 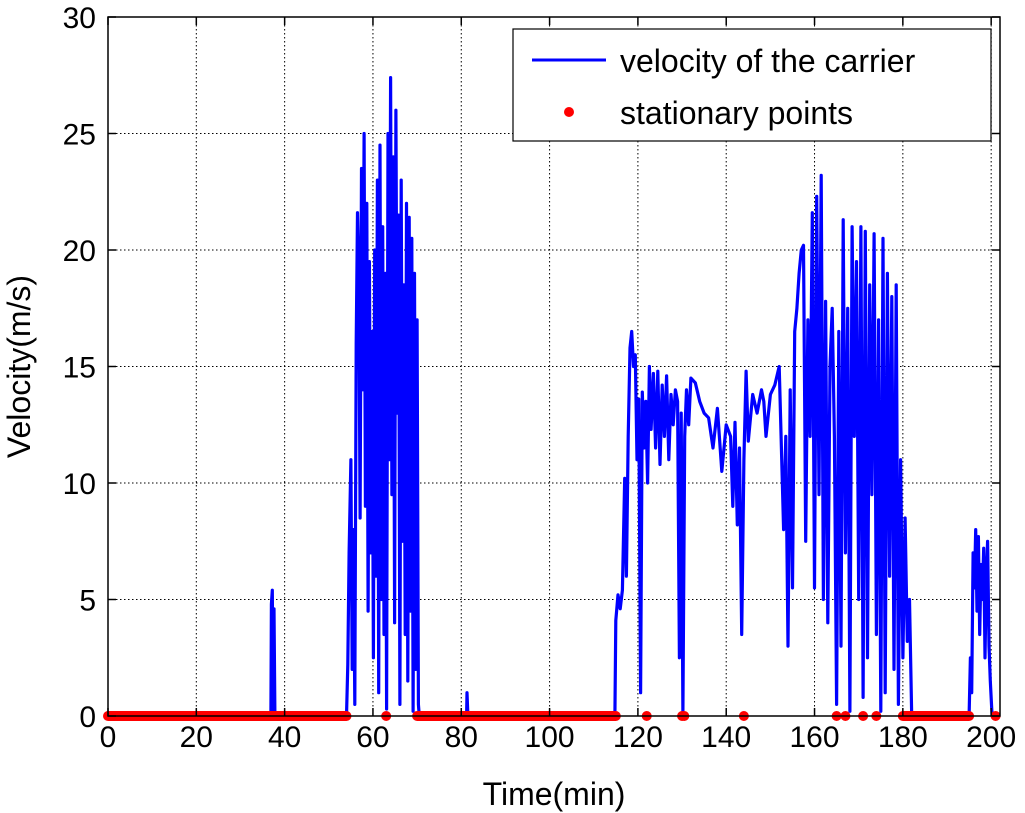 I want to click on y-tick-label: 25, so click(x=79, y=135).